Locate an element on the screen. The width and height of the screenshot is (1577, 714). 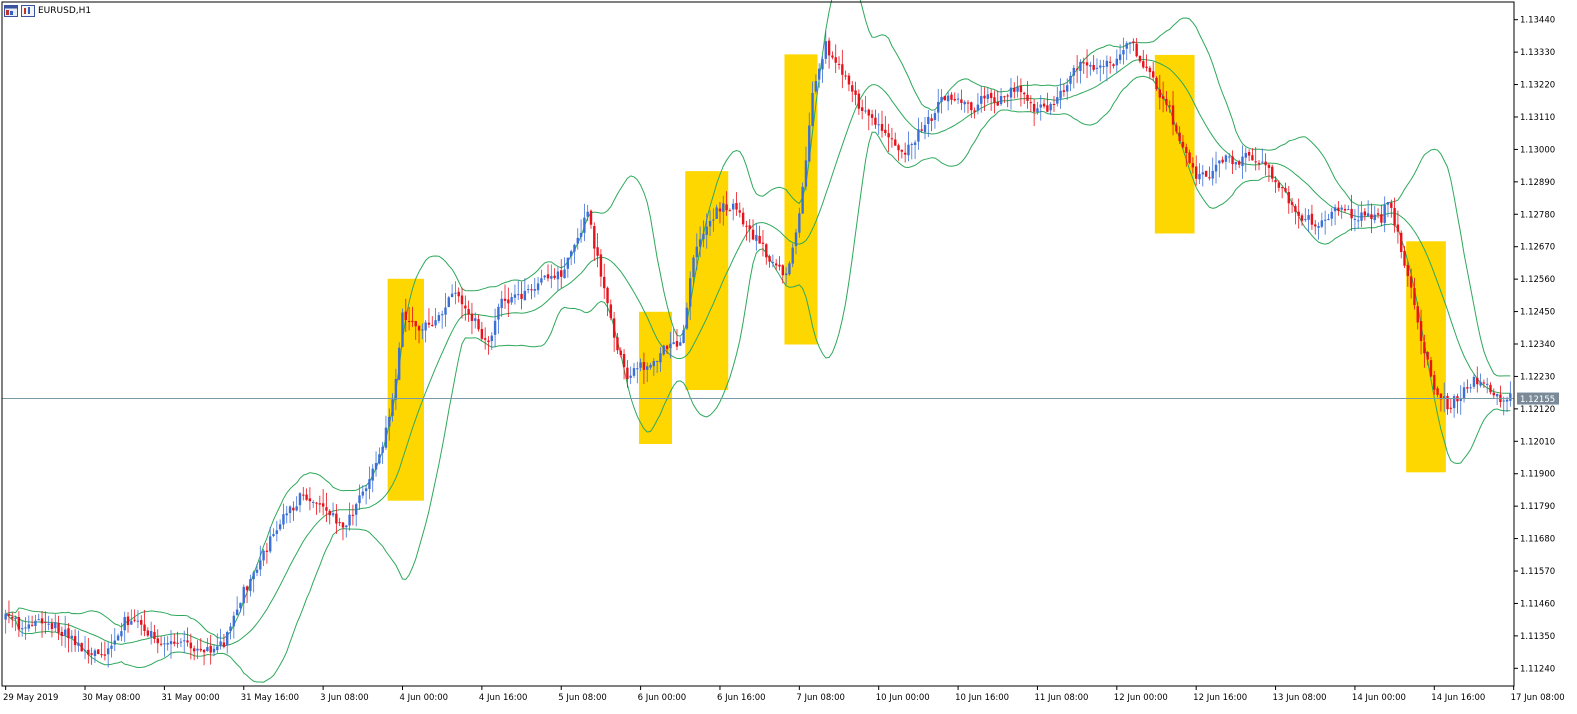
x-tick-label: 4 Jun 16:00 is located at coordinates (503, 698).